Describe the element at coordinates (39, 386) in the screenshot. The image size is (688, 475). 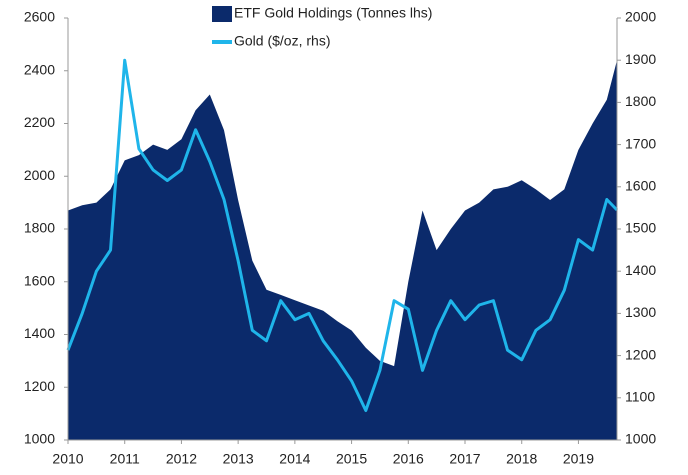
I see `y-tick-label: 1200` at that location.